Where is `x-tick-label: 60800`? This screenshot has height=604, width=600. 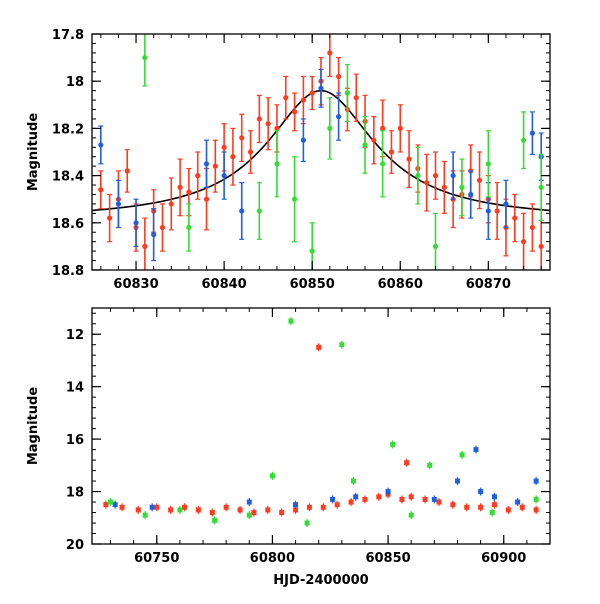 x-tick-label: 60800 is located at coordinates (272, 558).